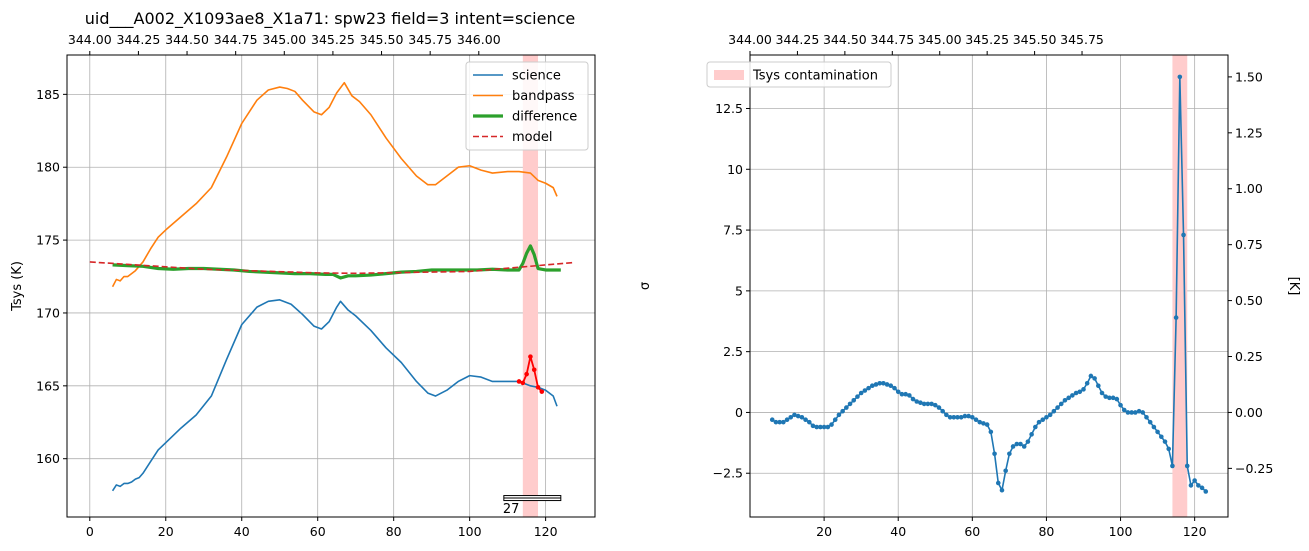  Describe the element at coordinates (739, 412) in the screenshot. I see `y-tick-label: 0` at that location.